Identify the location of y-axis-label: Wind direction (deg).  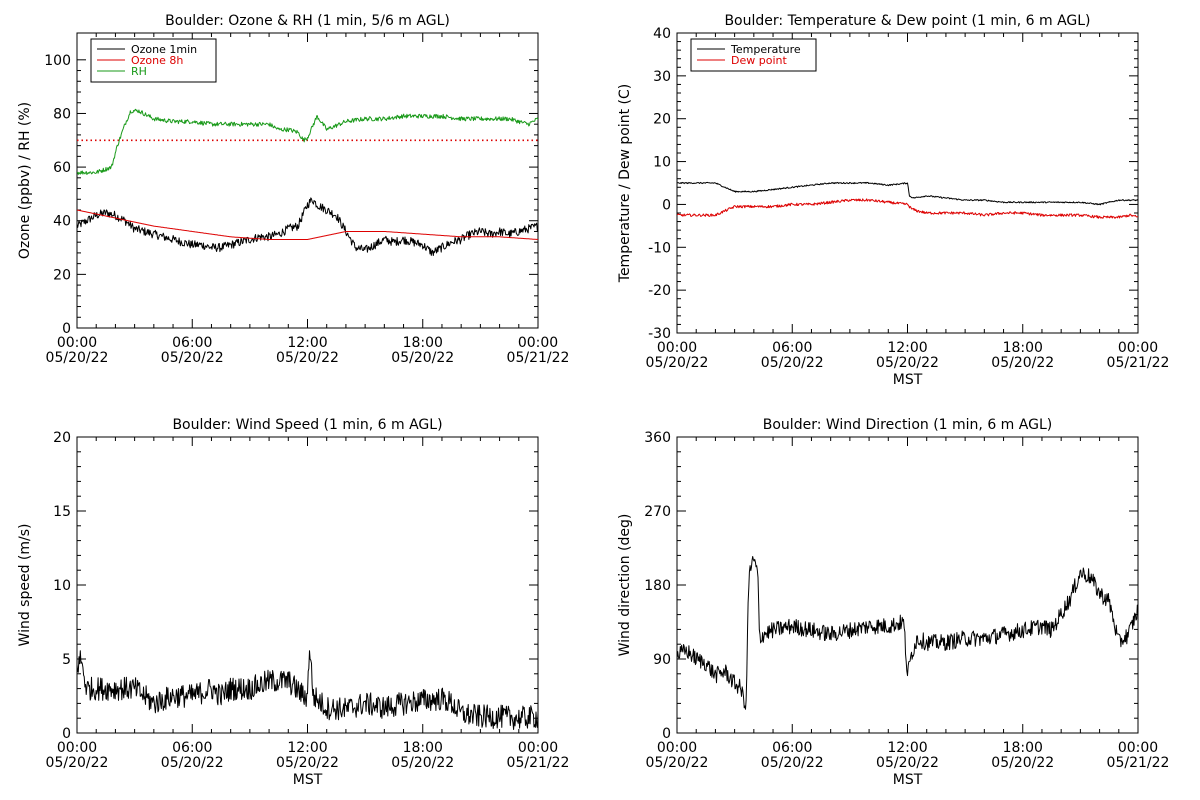
(625, 585).